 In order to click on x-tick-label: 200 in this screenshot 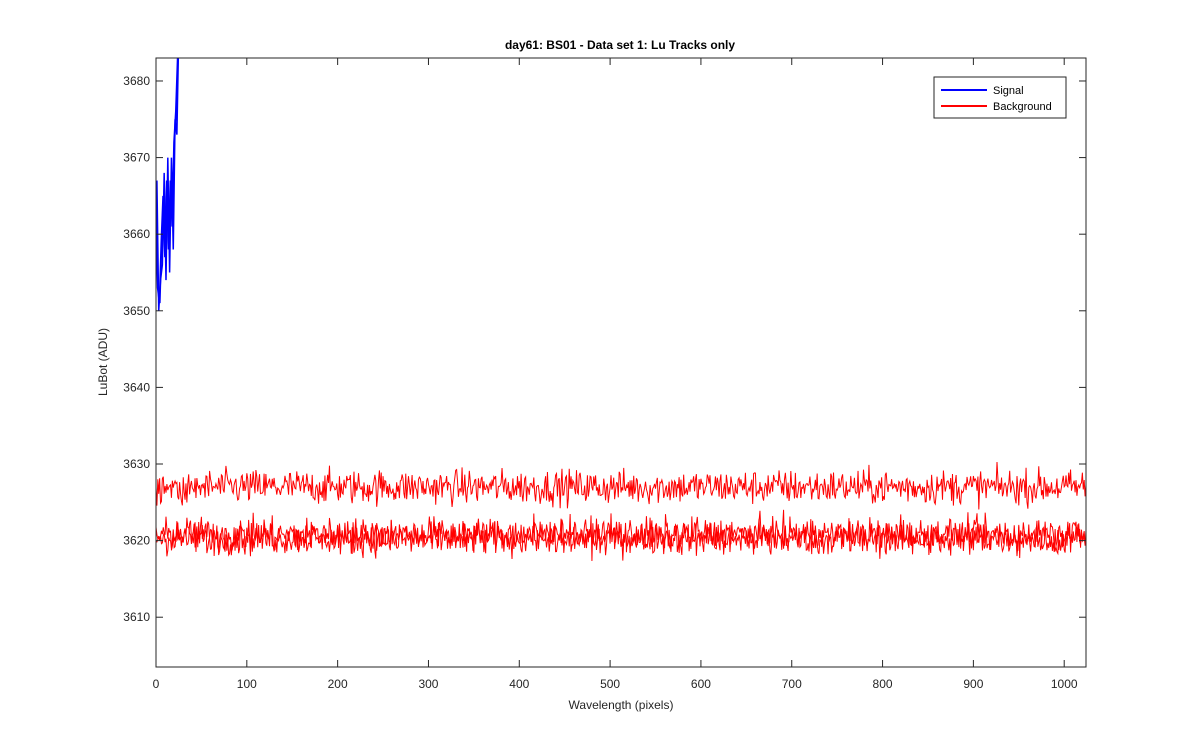, I will do `click(338, 684)`.